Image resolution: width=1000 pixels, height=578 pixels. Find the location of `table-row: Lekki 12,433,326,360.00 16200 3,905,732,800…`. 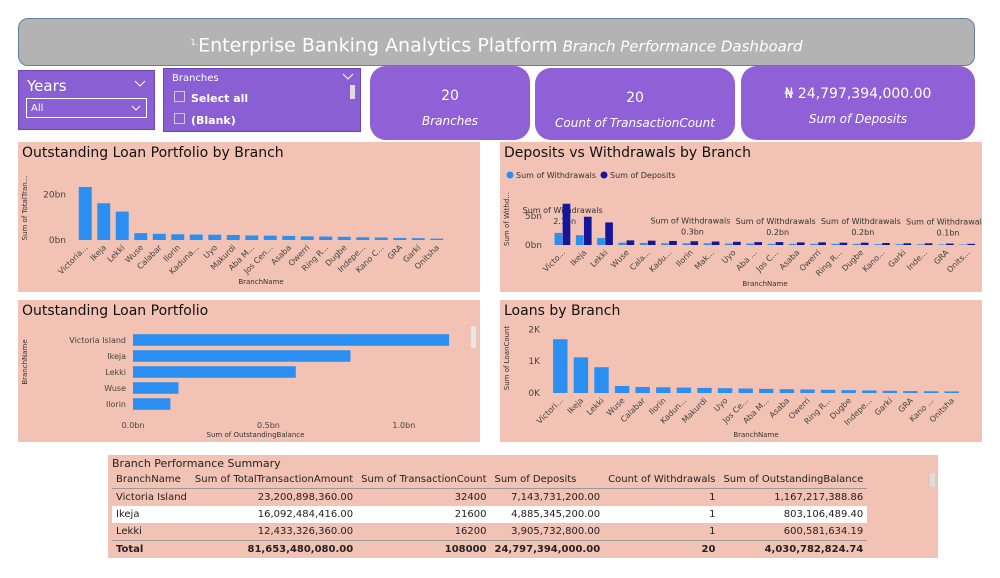

table-row: Lekki 12,433,326,360.00 16200 3,905,732,800… is located at coordinates (489, 532).